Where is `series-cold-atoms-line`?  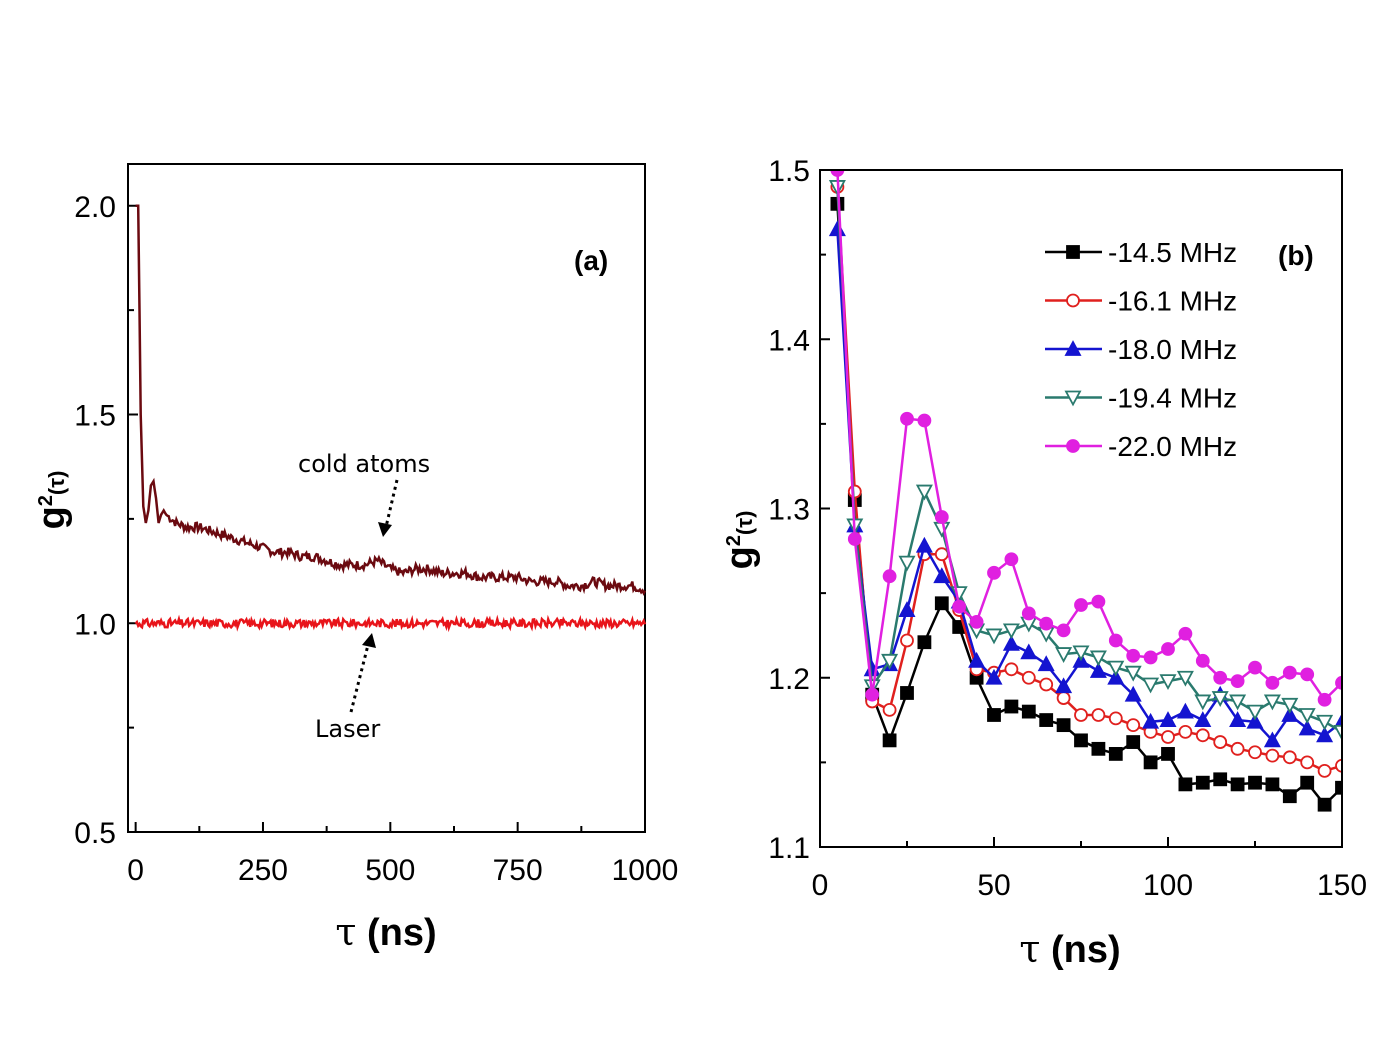 series-cold-atoms-line is located at coordinates (391, 400).